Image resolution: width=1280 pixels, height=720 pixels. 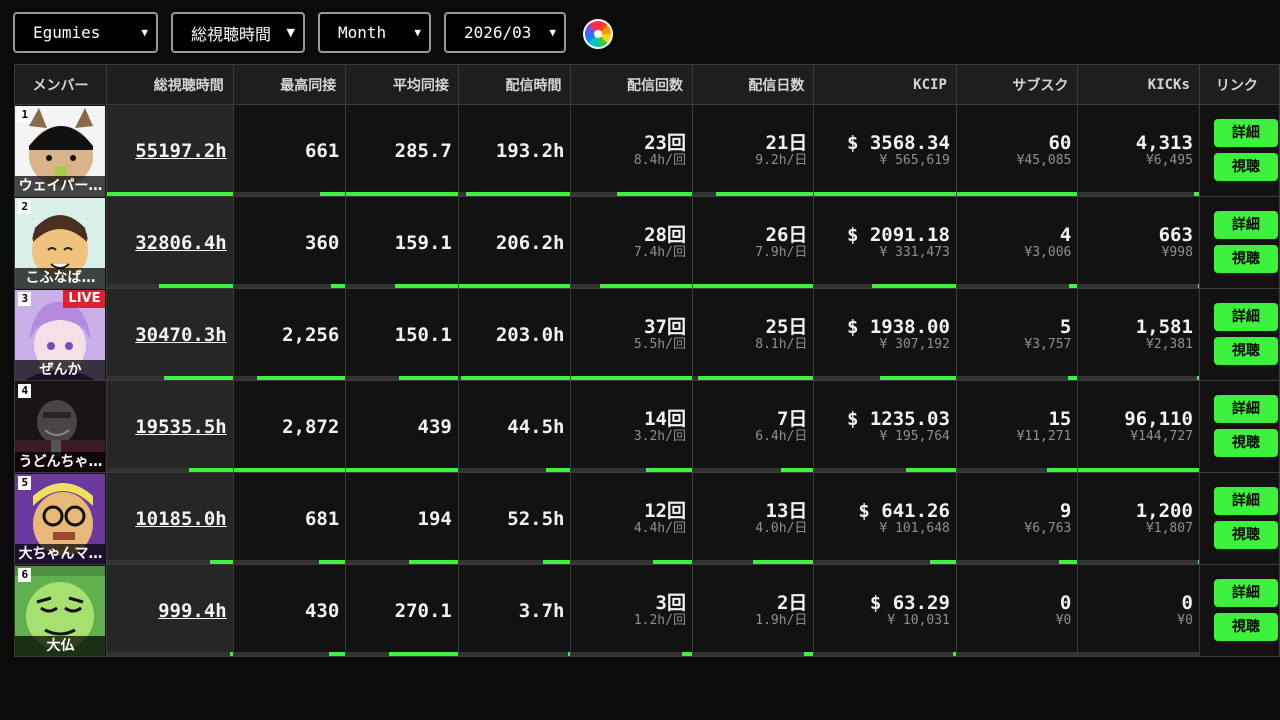 What do you see at coordinates (1138, 84) in the screenshot?
I see `column-header-kicks: KICKs` at bounding box center [1138, 84].